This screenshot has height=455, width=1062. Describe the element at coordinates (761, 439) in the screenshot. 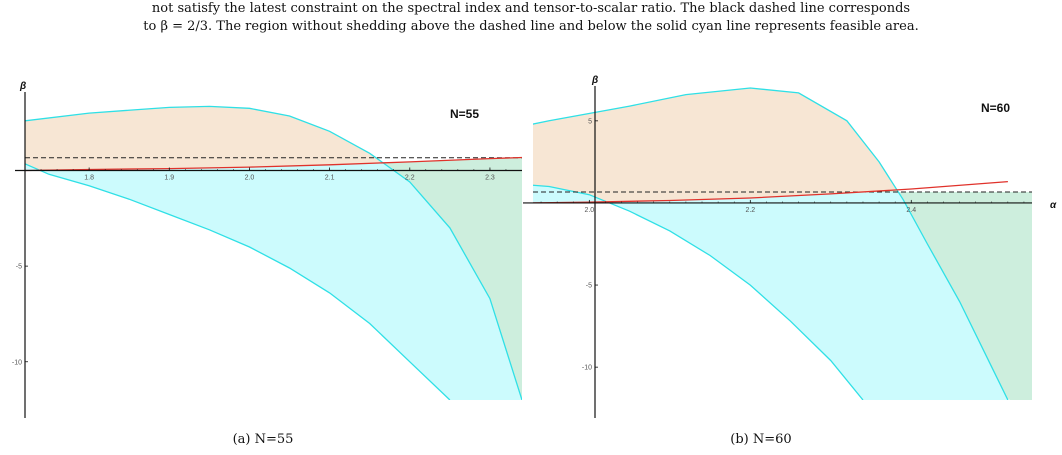

I see `panel-b-caption: (b) N=60` at that location.